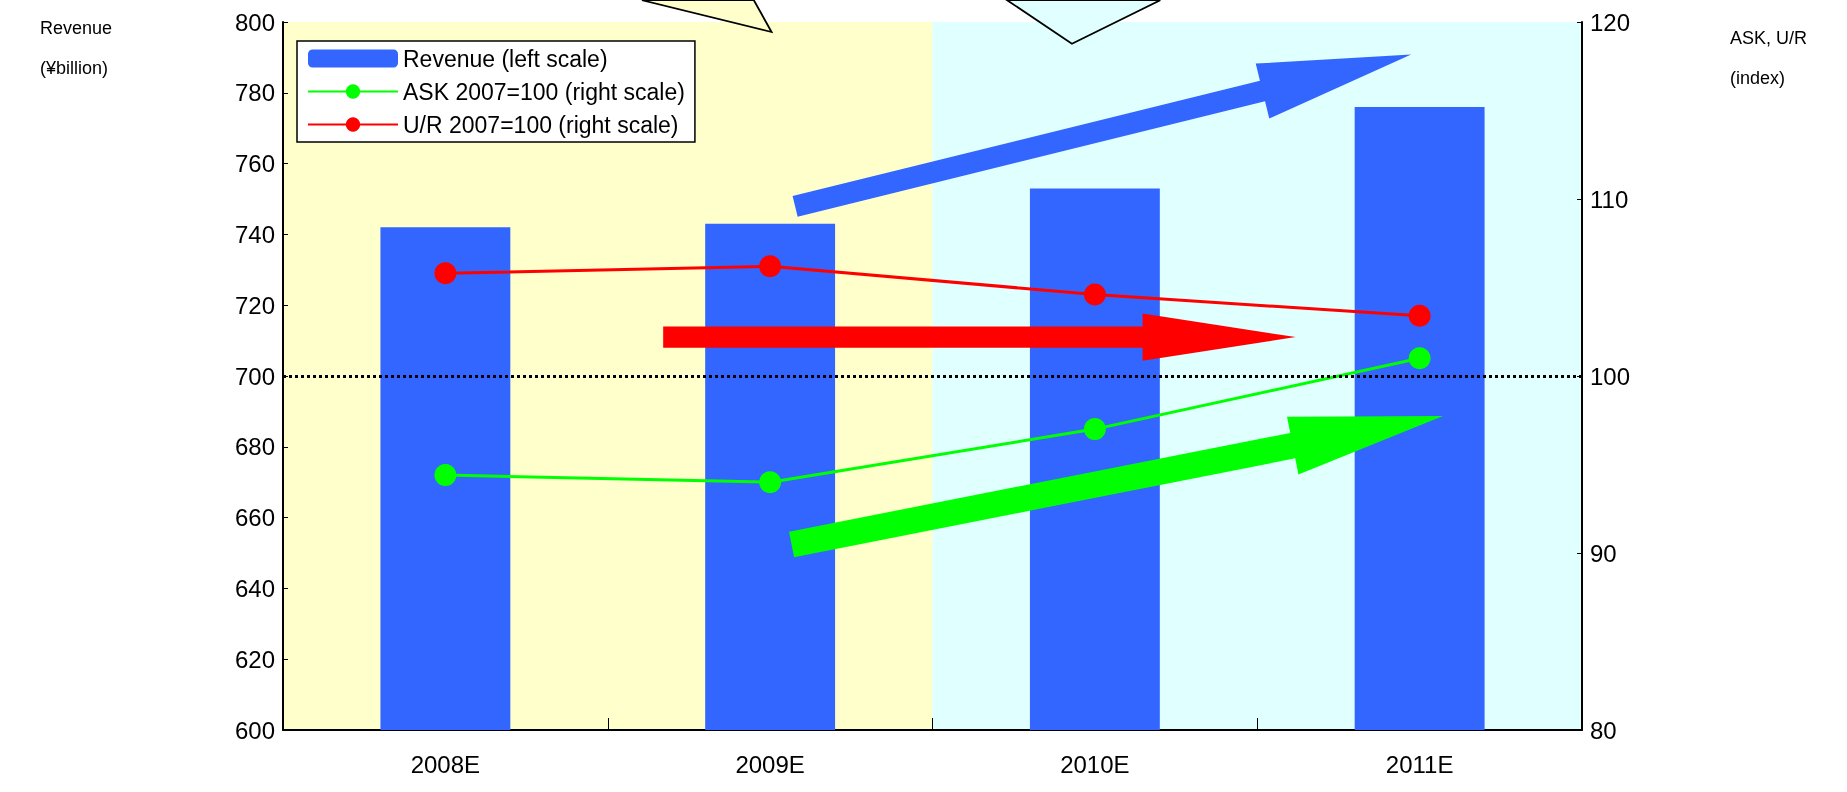 The width and height of the screenshot is (1847, 792). What do you see at coordinates (1609, 199) in the screenshot?
I see `y2-tick-label: 110` at bounding box center [1609, 199].